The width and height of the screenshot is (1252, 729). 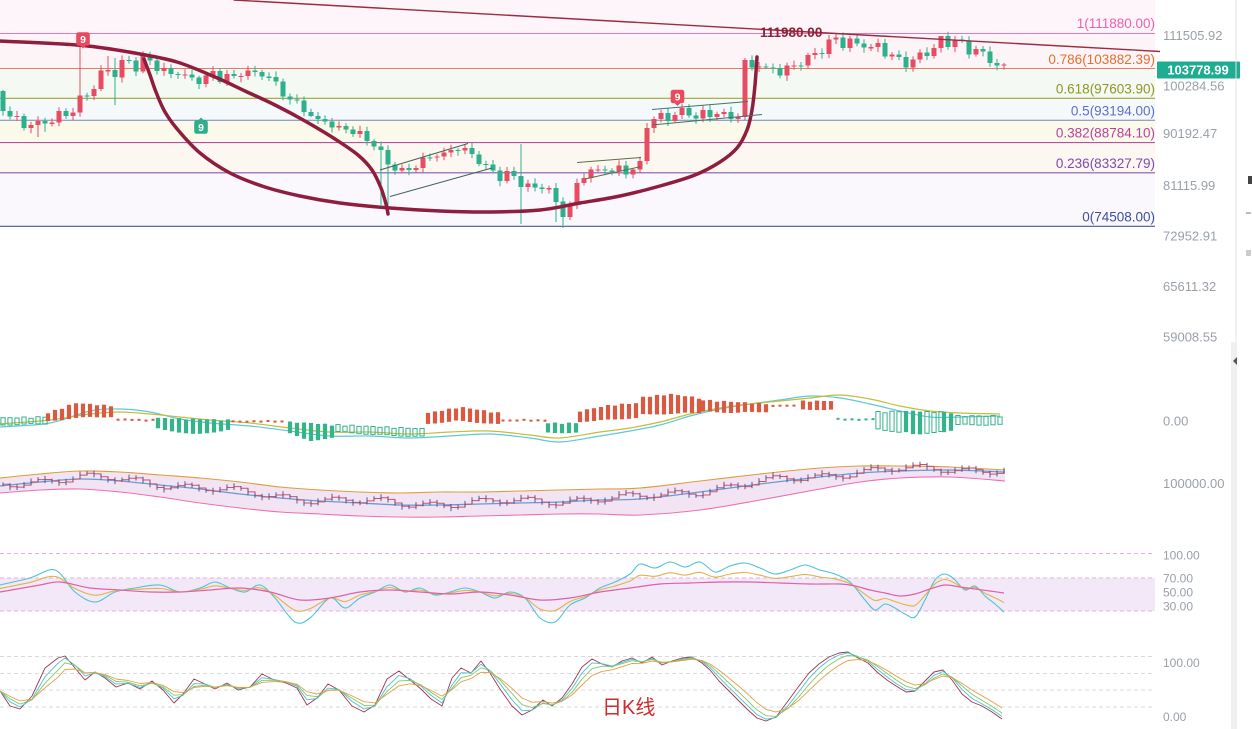 I want to click on svg-text: 50.00, so click(x=1178, y=593).